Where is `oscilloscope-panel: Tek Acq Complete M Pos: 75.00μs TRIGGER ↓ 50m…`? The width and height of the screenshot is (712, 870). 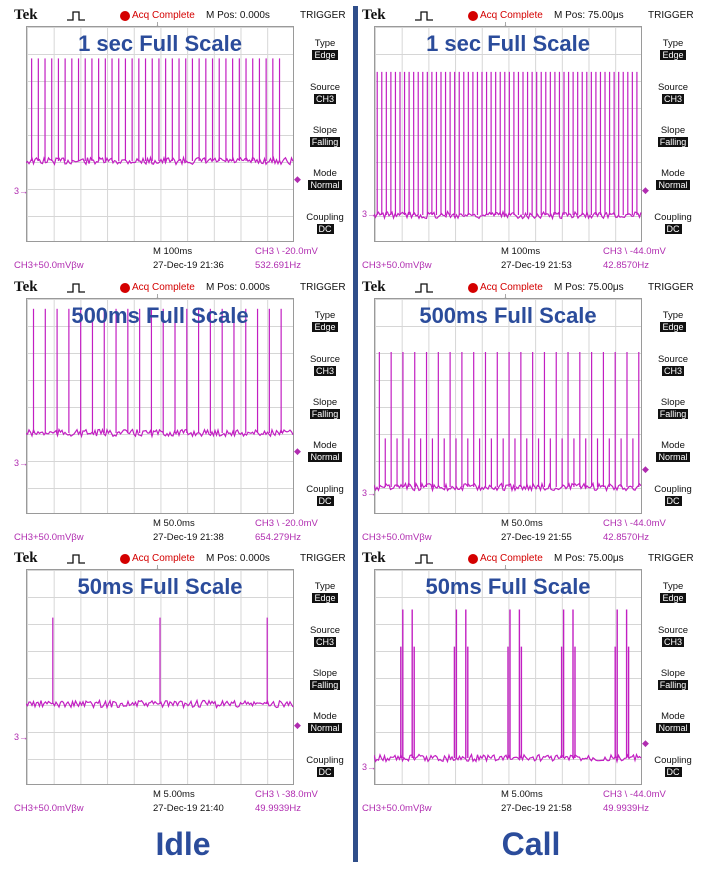
oscilloscope-panel: Tek Acq Complete M Pos: 75.00μs TRIGGER ↓ 50m… is located at coordinates (531, 684).